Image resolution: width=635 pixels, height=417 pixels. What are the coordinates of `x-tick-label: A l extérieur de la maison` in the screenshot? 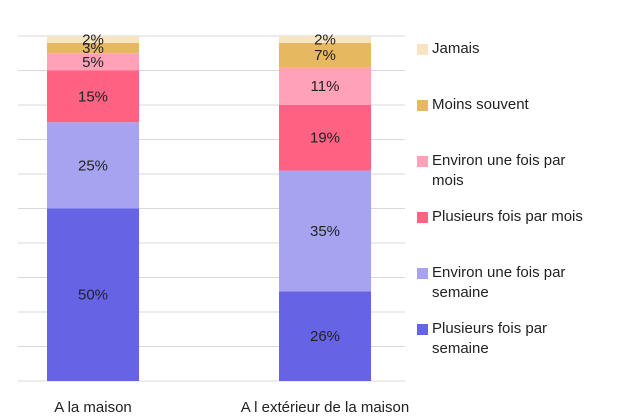 It's located at (325, 407).